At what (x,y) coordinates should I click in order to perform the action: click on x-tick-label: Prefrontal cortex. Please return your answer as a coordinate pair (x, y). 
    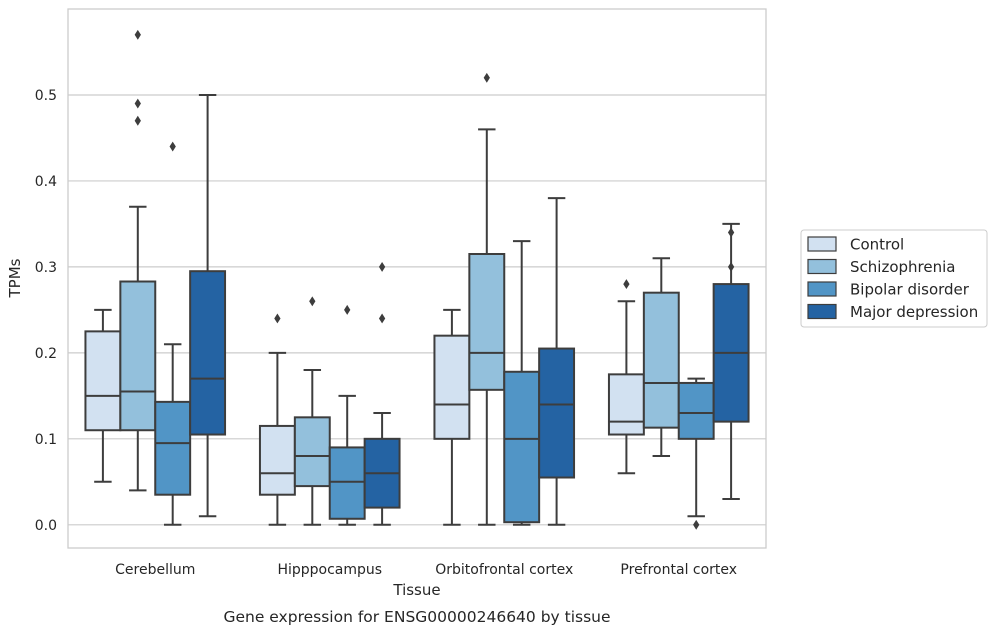
    Looking at the image, I should click on (678, 570).